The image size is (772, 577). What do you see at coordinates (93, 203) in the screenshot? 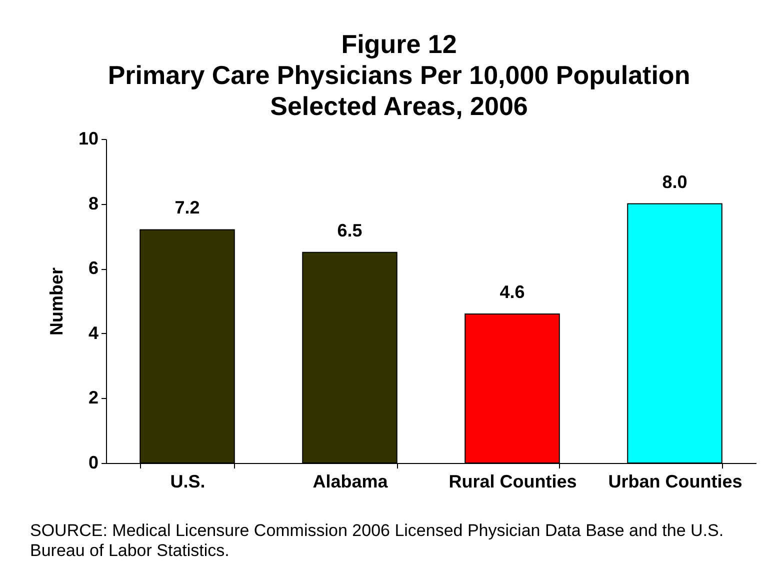
I see `y-tick-label: 8` at bounding box center [93, 203].